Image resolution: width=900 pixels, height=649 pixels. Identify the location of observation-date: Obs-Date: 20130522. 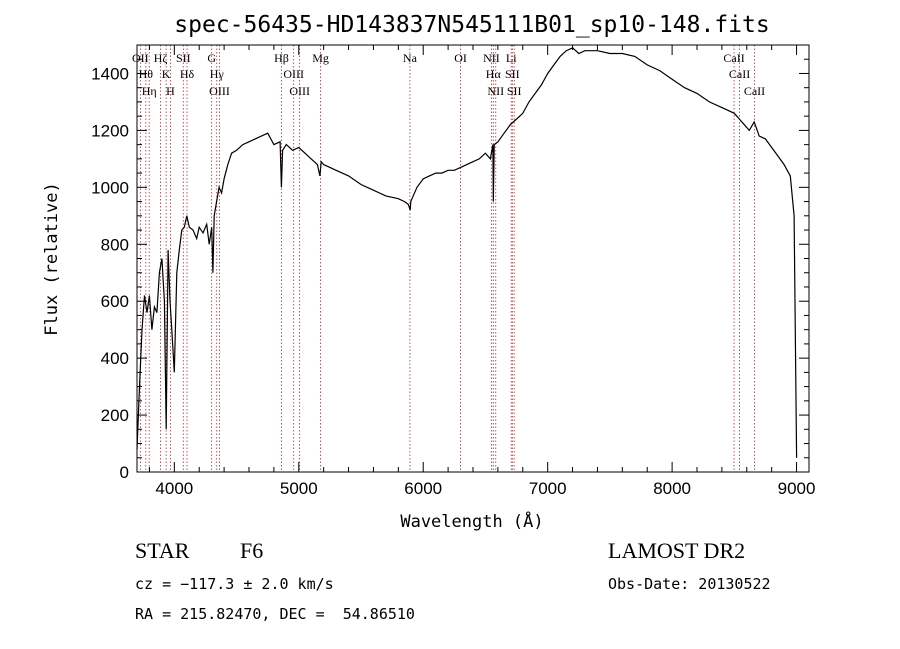
(689, 584).